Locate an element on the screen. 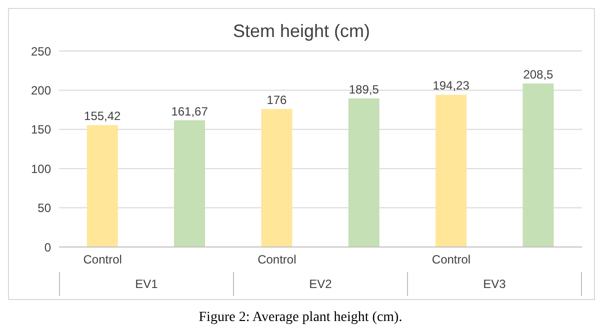 The height and width of the screenshot is (332, 603). y-tick-label: 0 is located at coordinates (48, 247).